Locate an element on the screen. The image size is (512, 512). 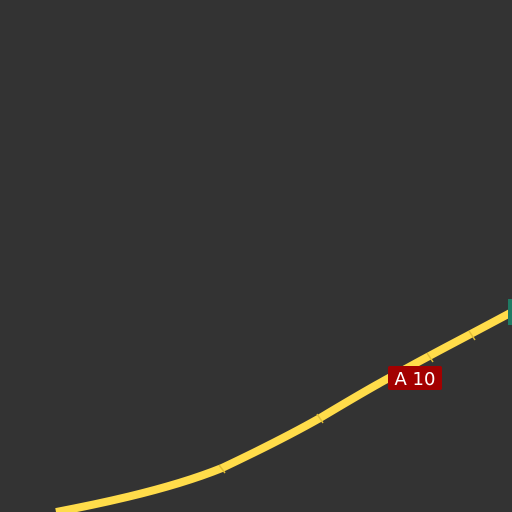
road-shield-a10: A 10 is located at coordinates (415, 378).